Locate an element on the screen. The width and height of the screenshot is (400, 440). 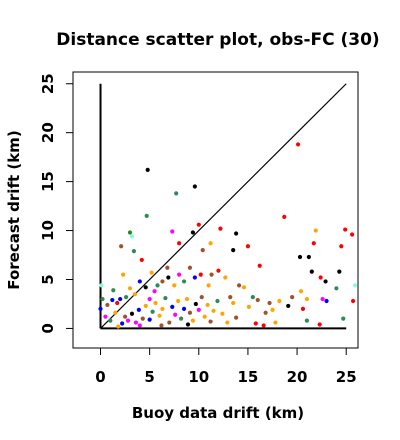
y-tick-label: 0 is located at coordinates (48, 328).